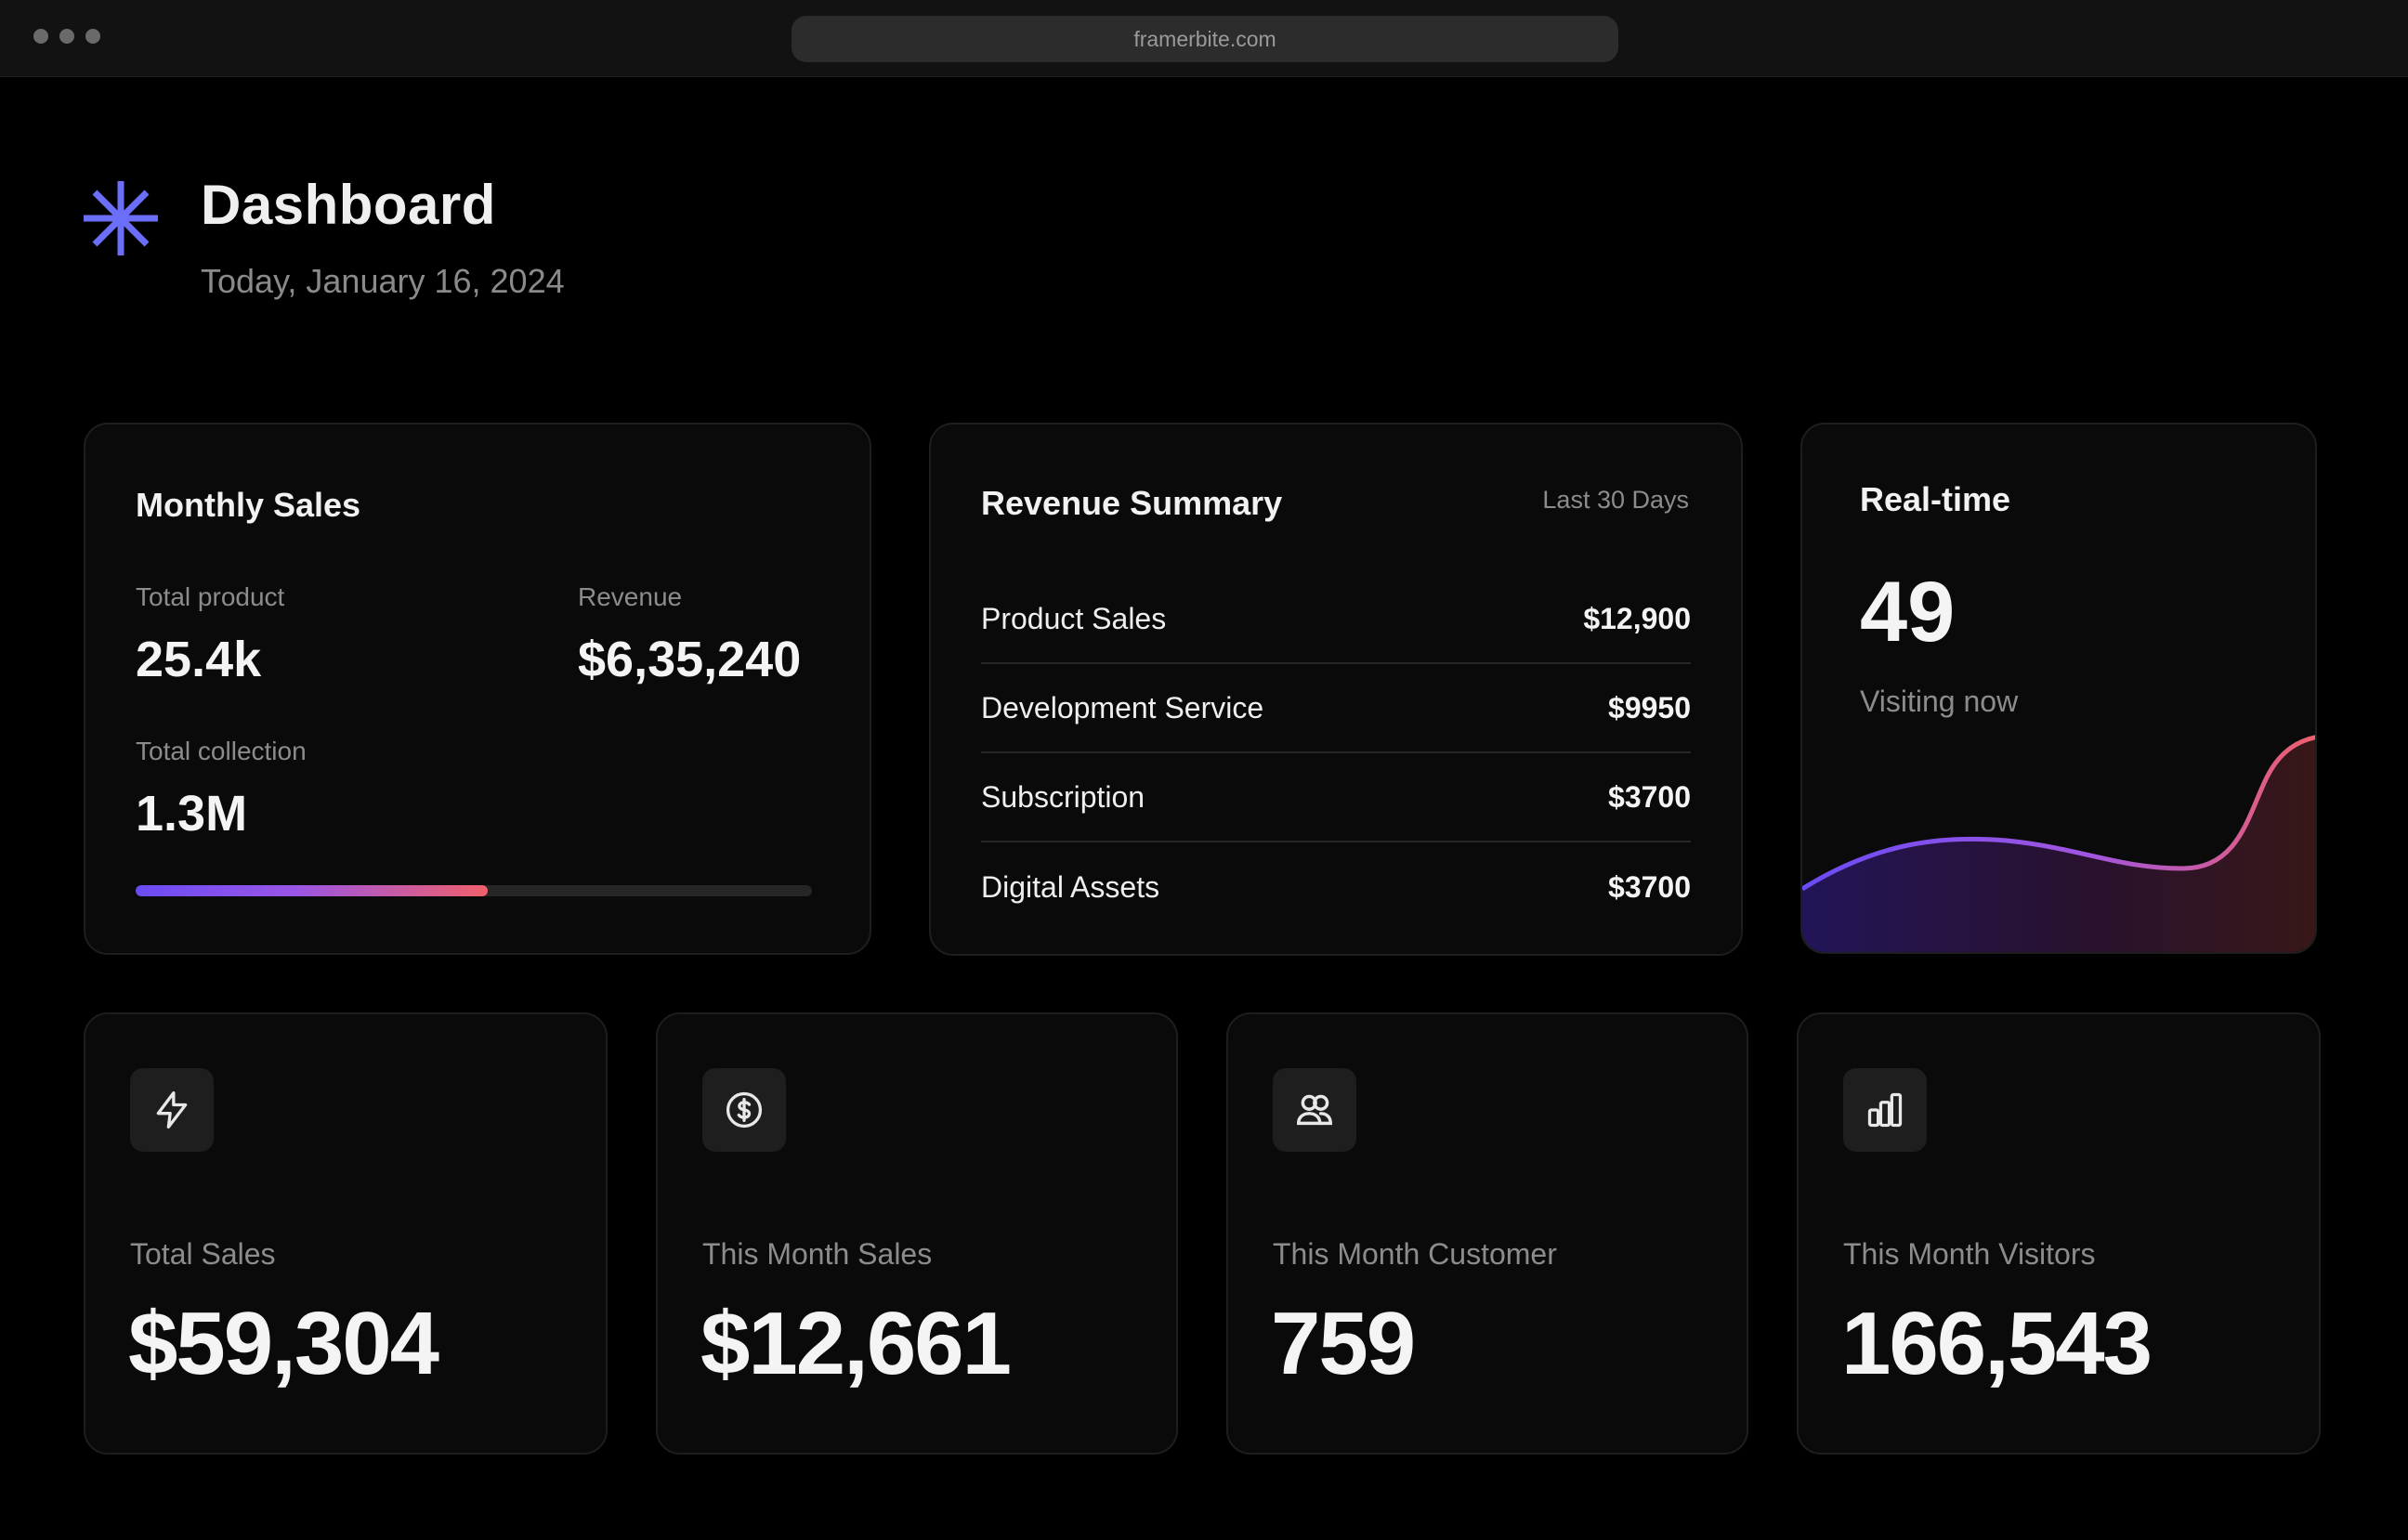 This screenshot has width=2408, height=1540. Describe the element at coordinates (312, 890) in the screenshot. I see `collection-progress-fill` at that location.